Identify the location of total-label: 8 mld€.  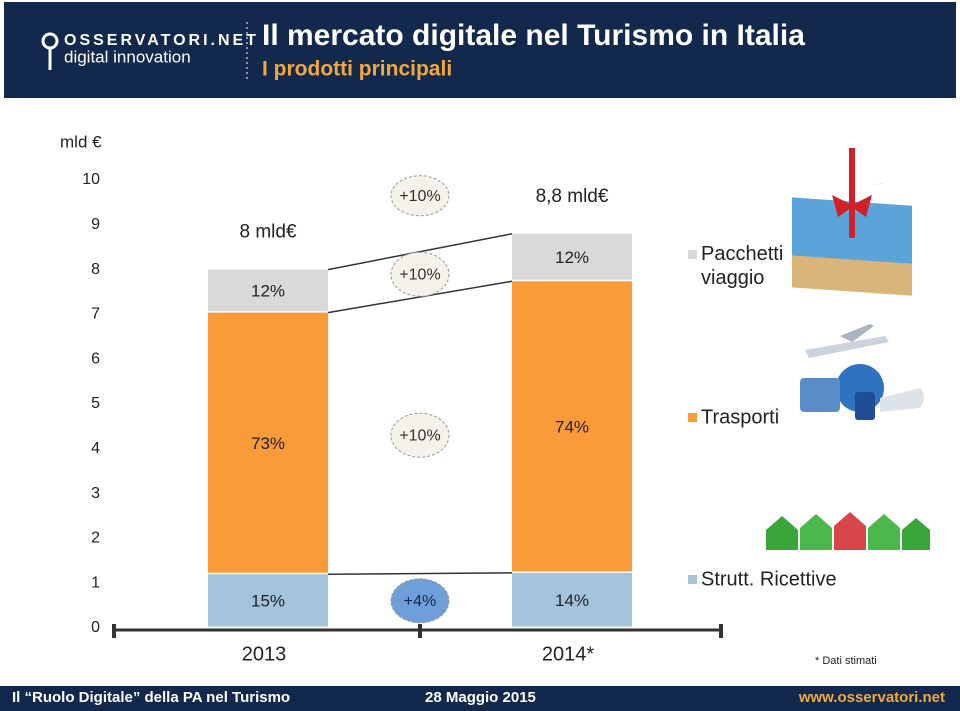
(267, 232).